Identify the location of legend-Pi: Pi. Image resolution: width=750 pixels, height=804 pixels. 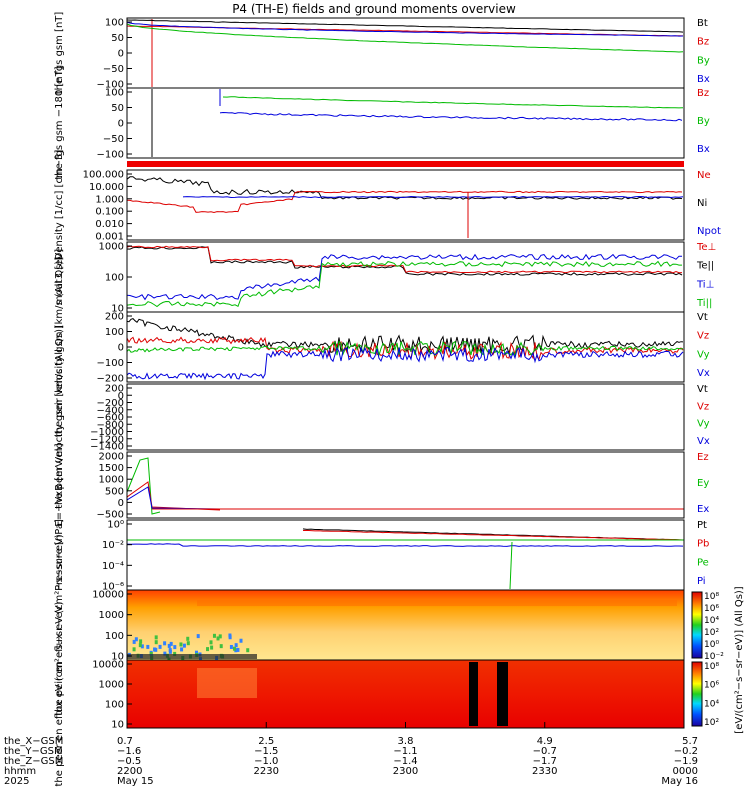
(701, 581).